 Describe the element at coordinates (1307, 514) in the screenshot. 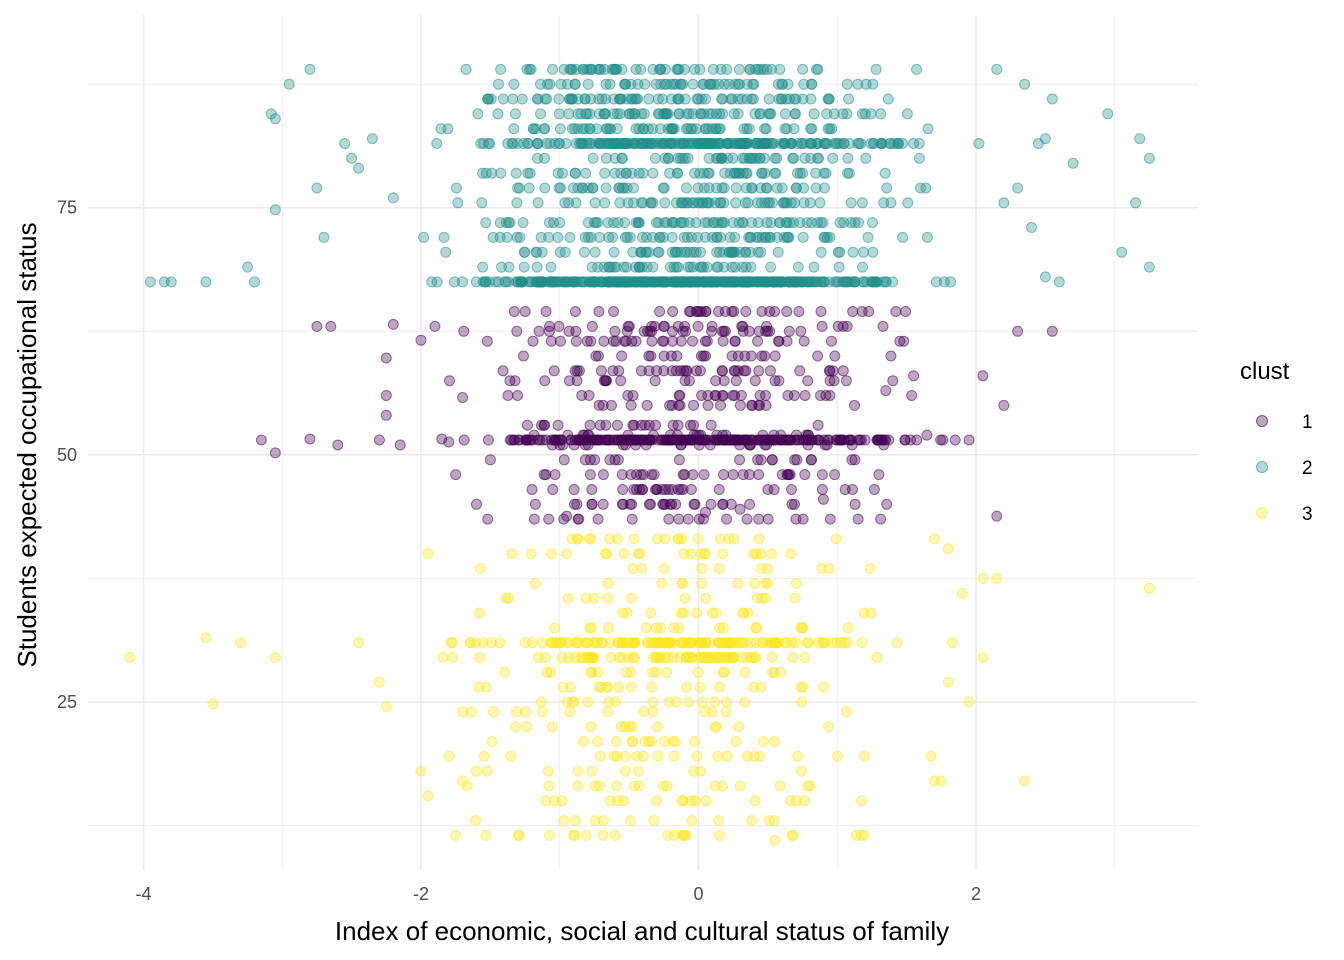

I see `legend-label-3: 3` at that location.